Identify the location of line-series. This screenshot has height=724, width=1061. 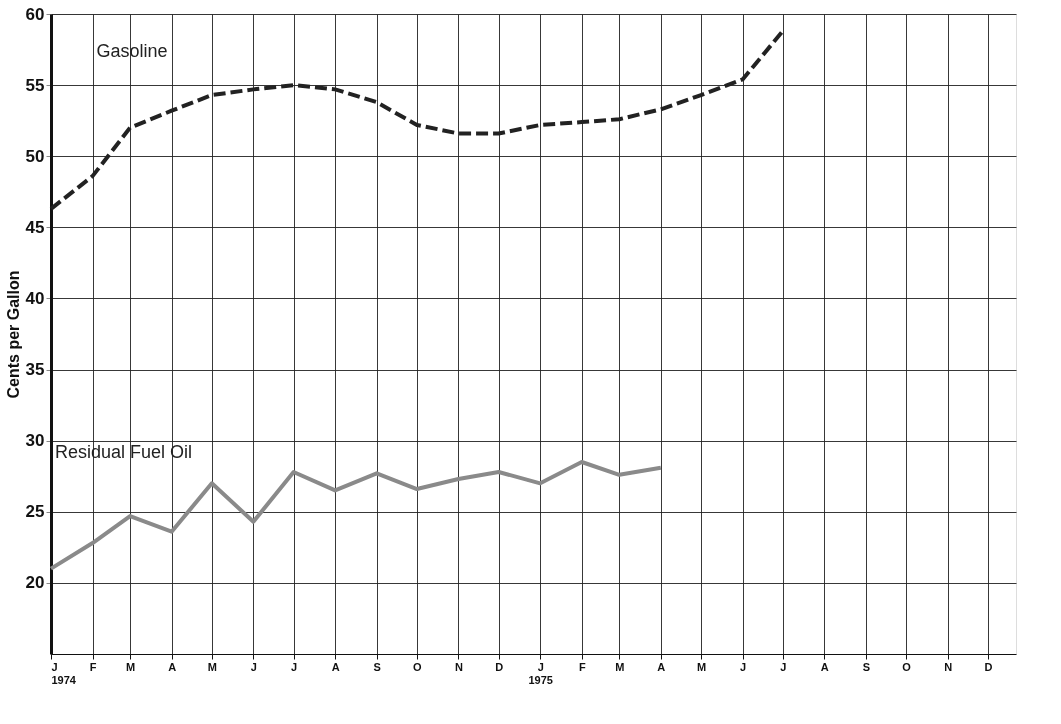
(356, 515).